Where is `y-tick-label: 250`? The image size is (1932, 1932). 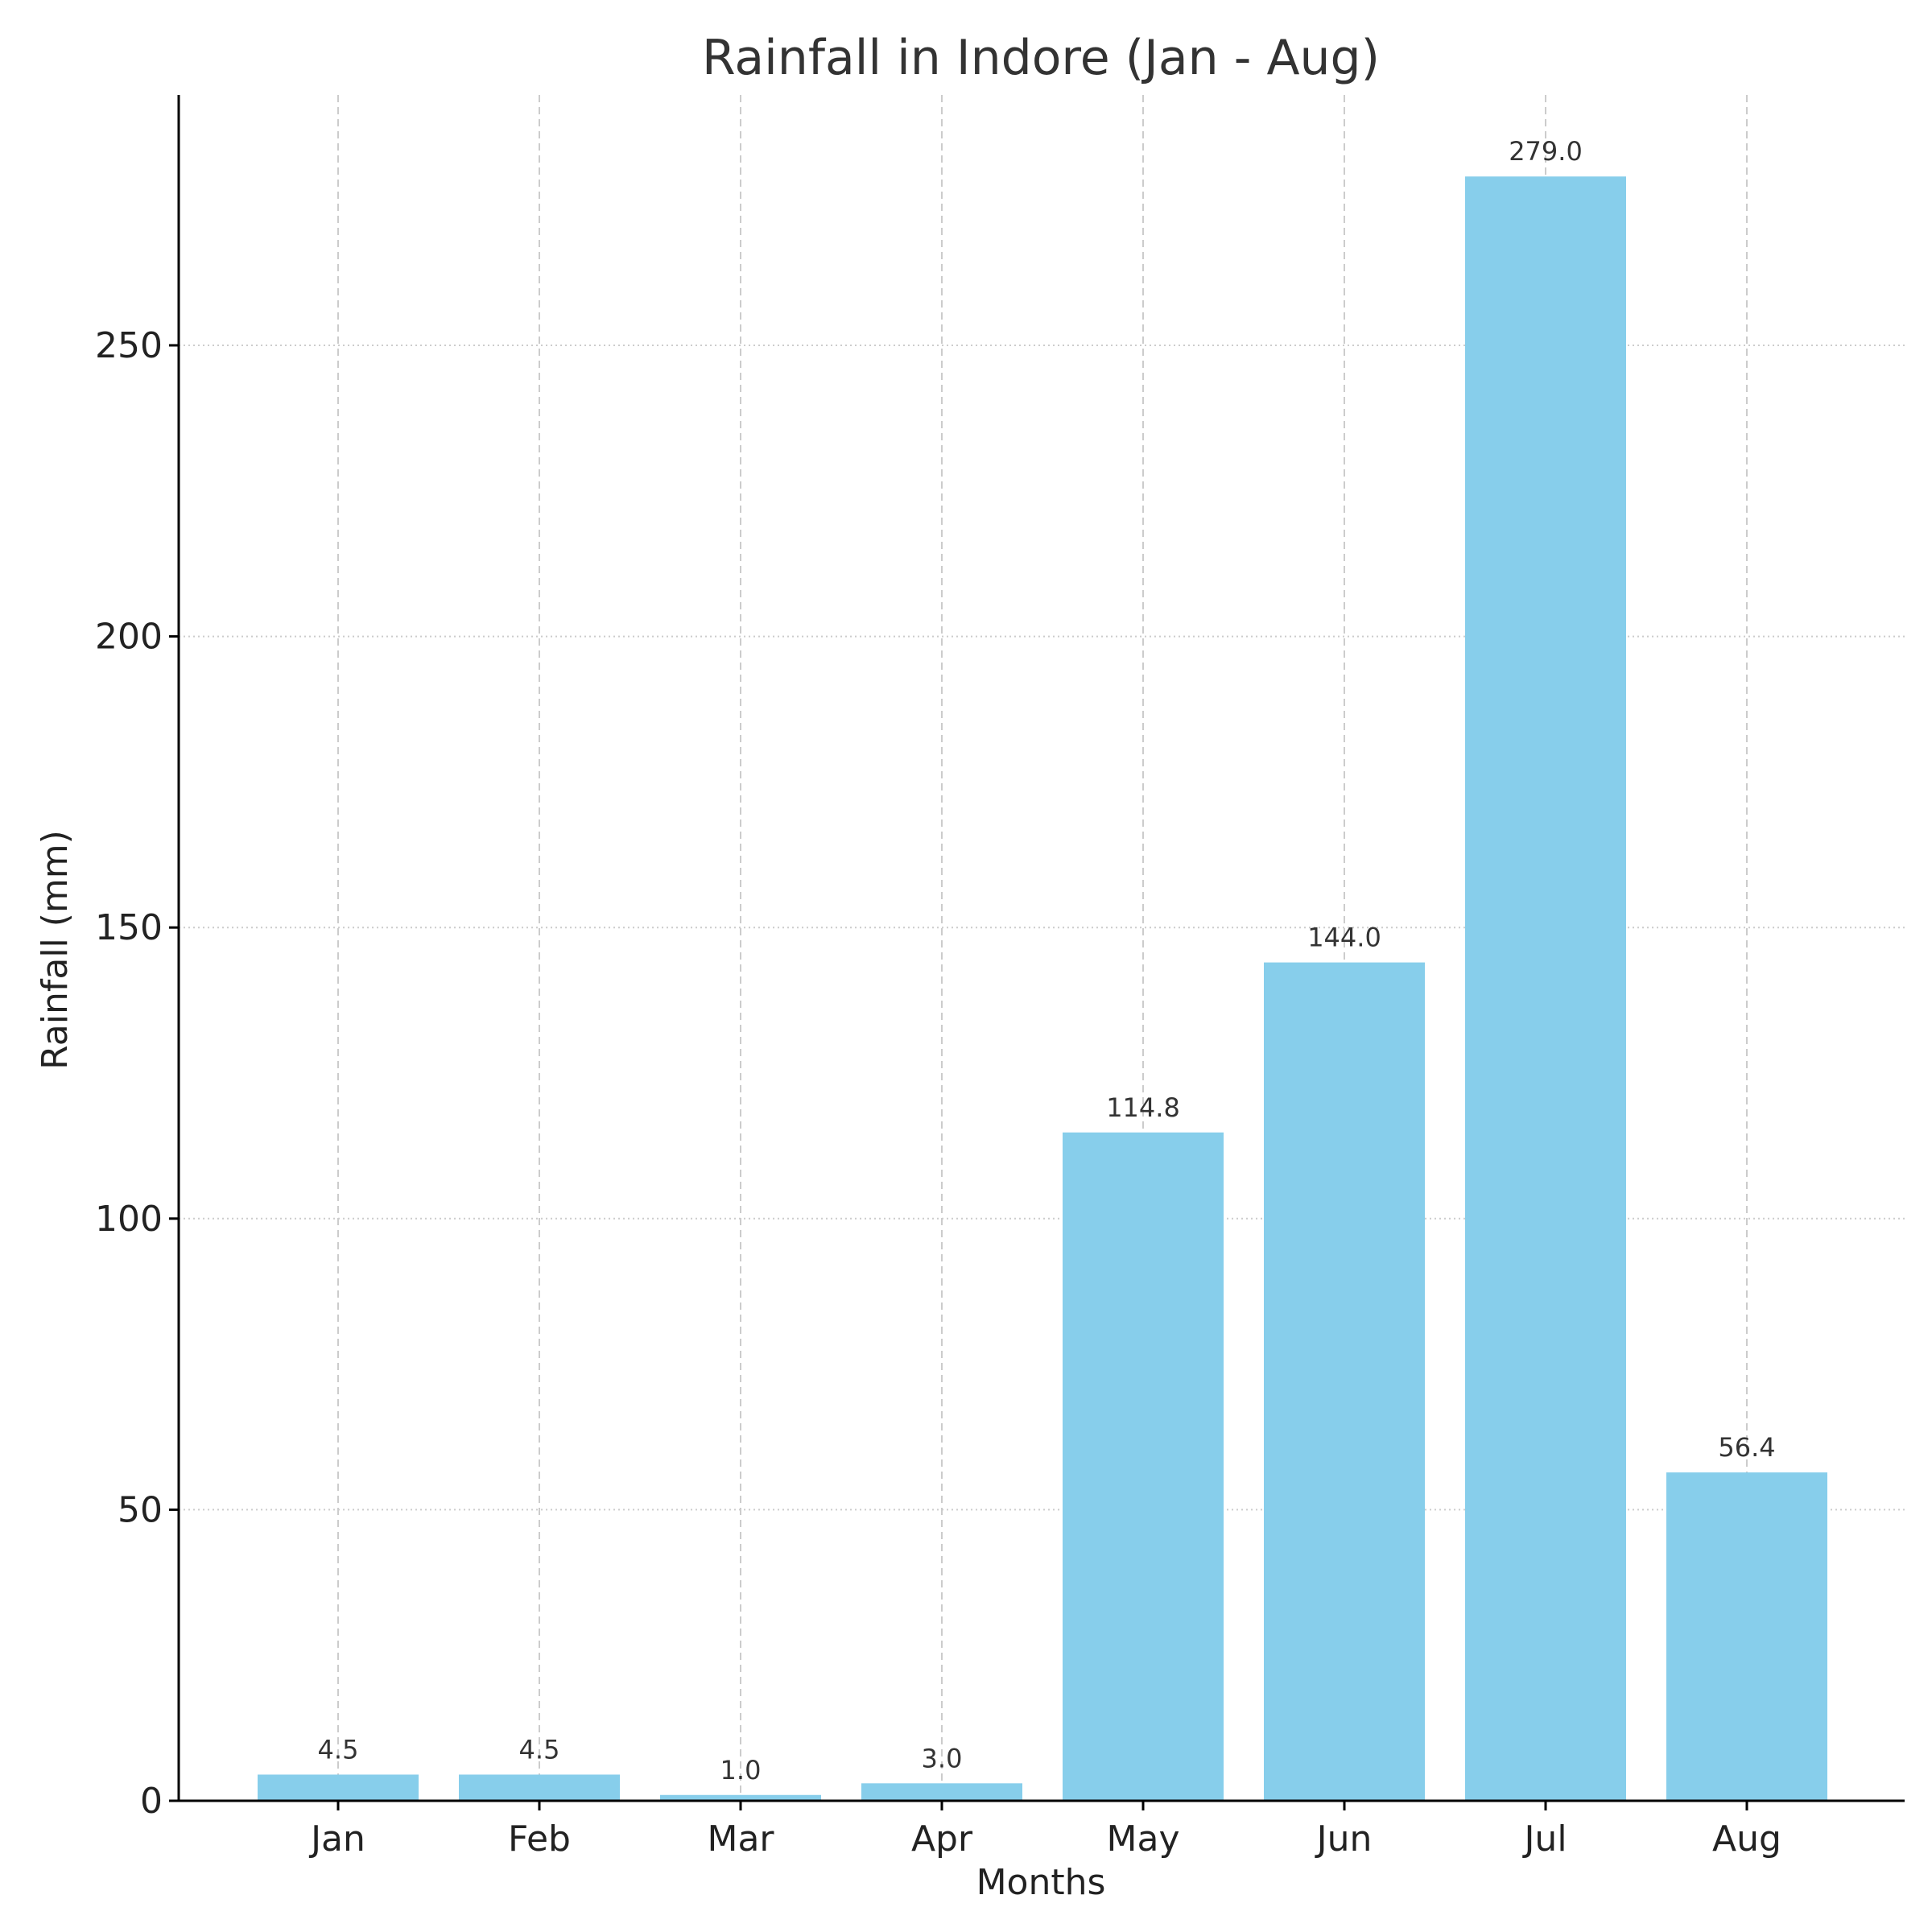 y-tick-label: 250 is located at coordinates (129, 345).